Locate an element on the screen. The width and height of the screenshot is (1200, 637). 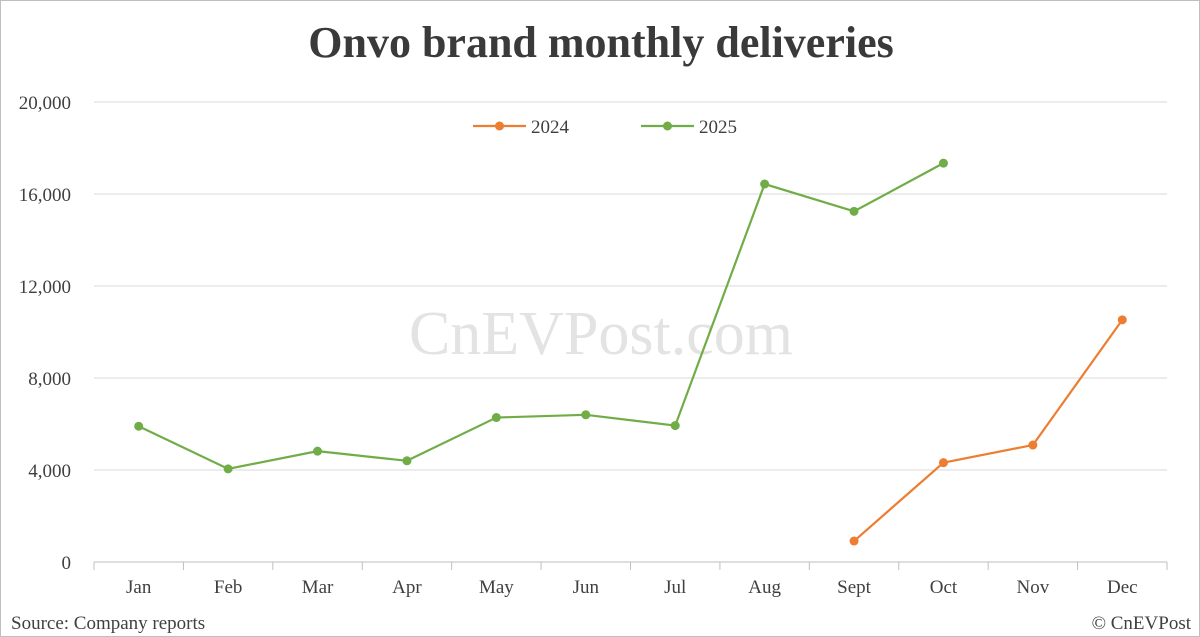
y-tick-label: 20,000 is located at coordinates (45, 103).